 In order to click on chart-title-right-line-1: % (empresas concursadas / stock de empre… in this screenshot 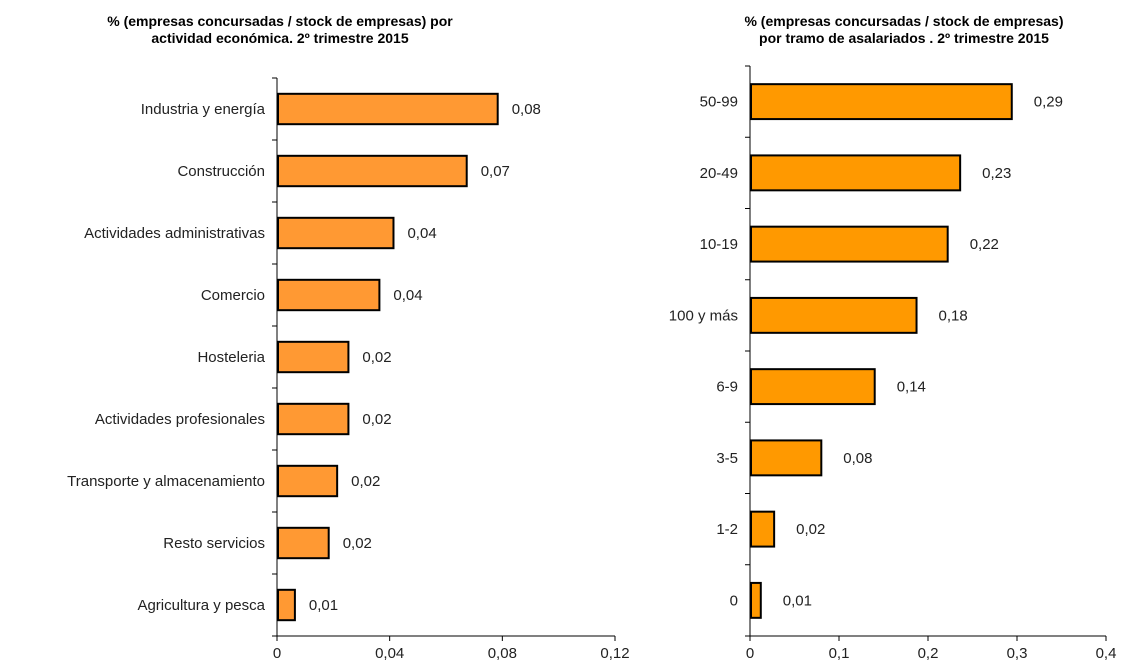, I will do `click(904, 21)`.